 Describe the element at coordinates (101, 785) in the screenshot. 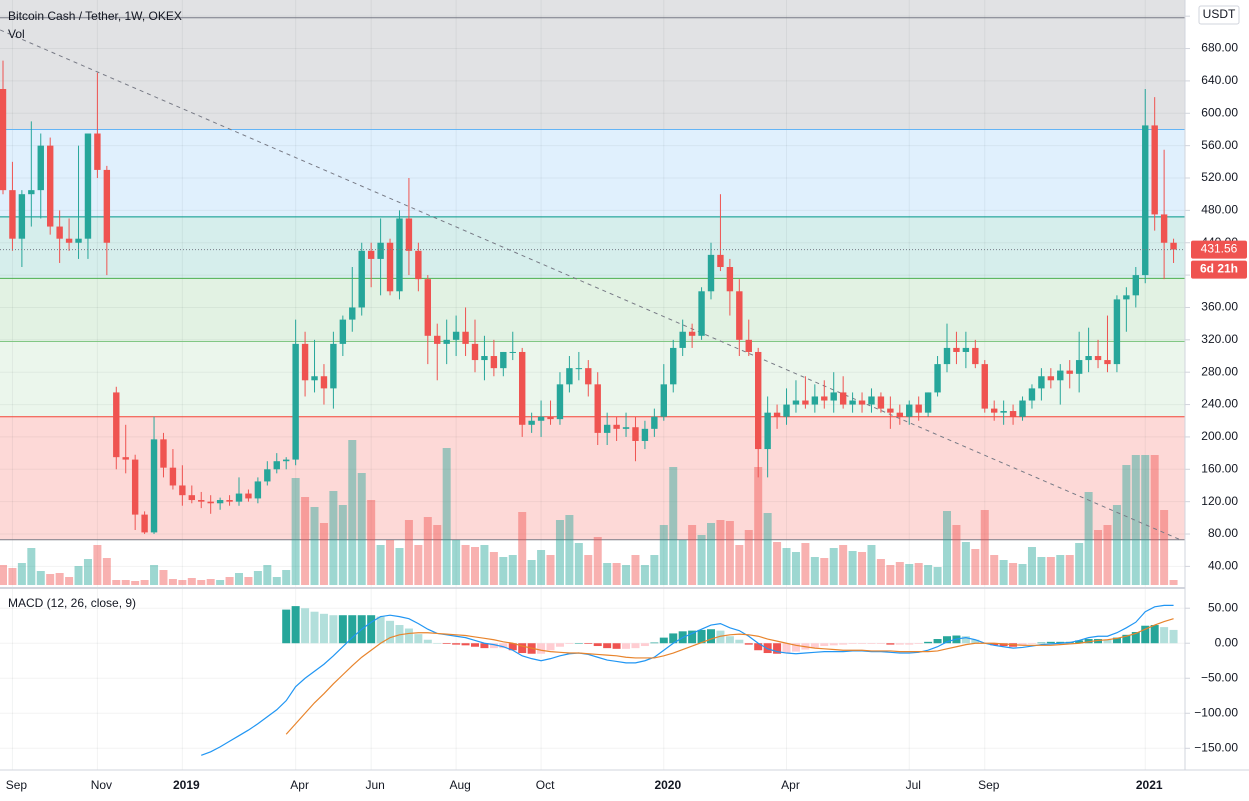

I see `x-tick-label: Nov` at that location.